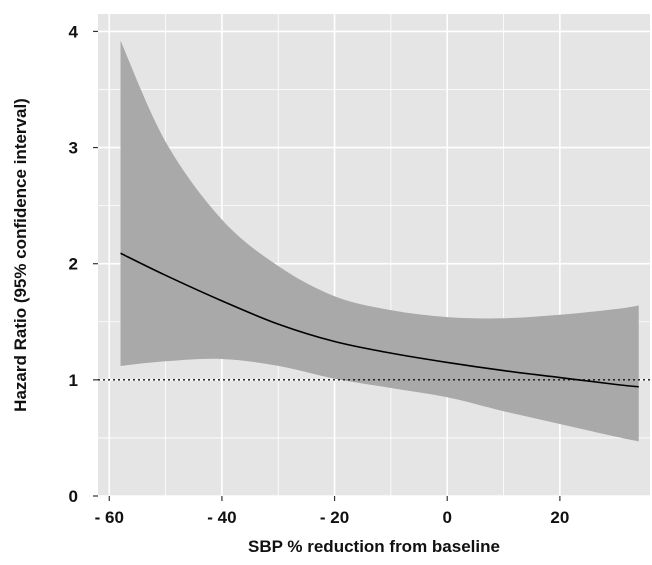 The image size is (652, 565). I want to click on y-axis-title: Hazard Ratio (95% confidence interval), so click(20, 255).